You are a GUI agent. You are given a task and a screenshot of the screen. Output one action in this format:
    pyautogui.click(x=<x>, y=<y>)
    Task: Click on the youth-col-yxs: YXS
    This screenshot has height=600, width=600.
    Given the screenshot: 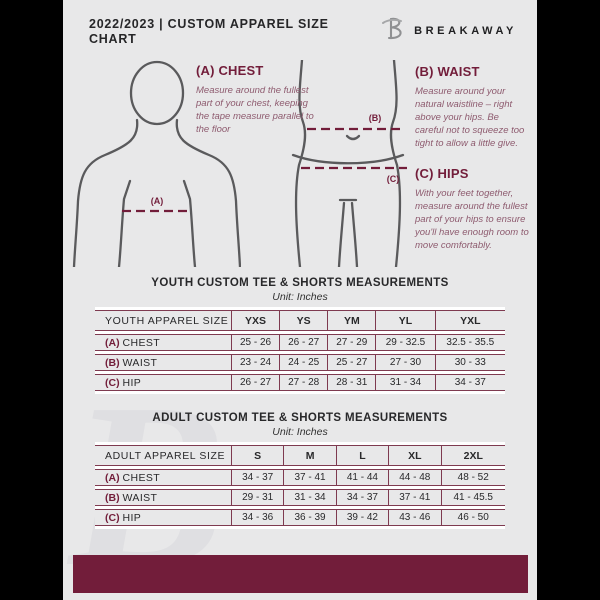 What is the action you would take?
    pyautogui.click(x=255, y=320)
    